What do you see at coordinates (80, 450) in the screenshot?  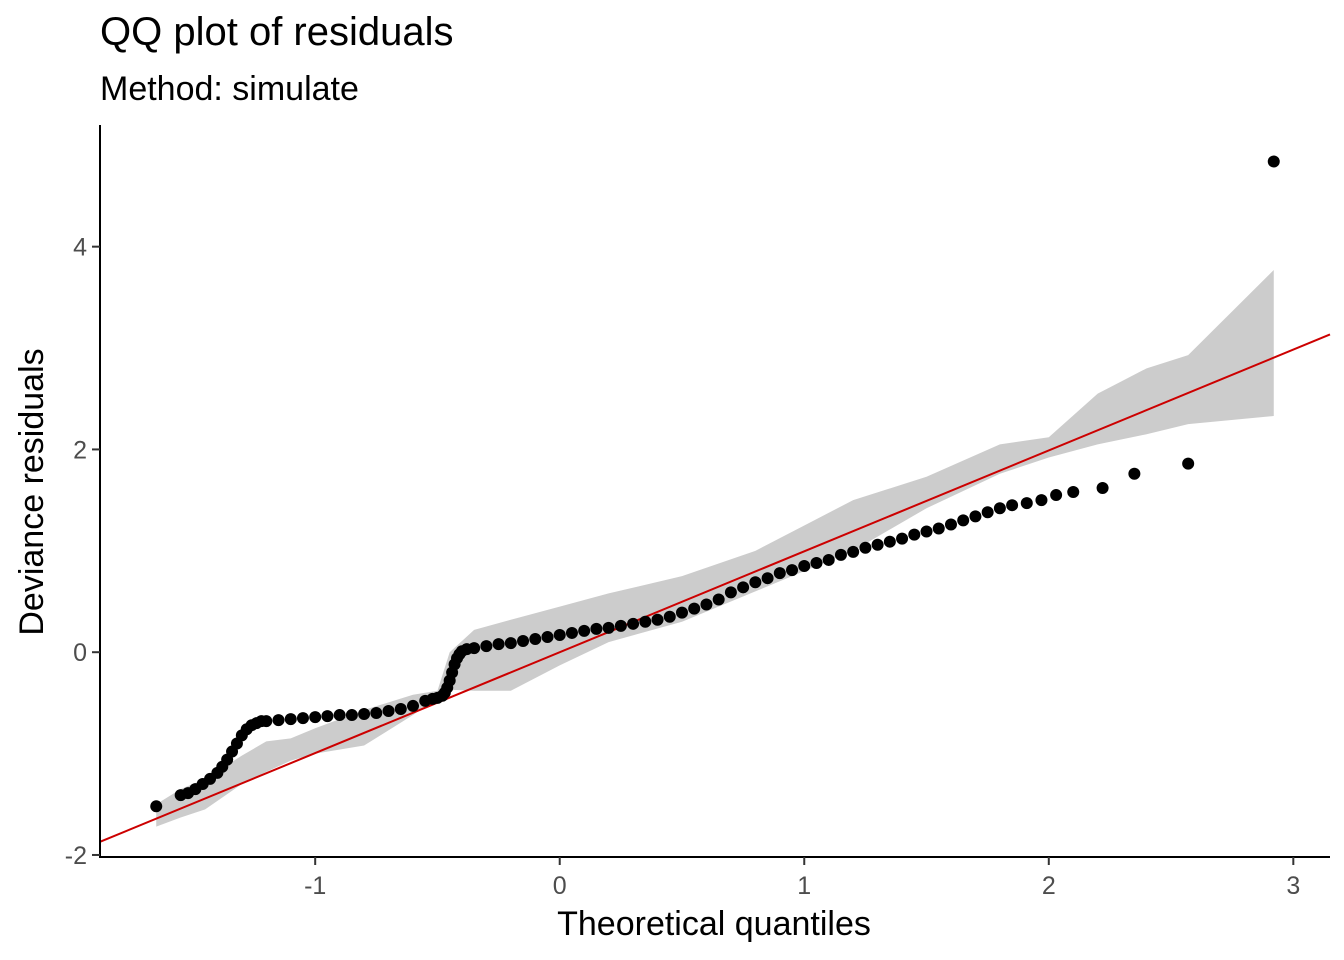 I see `y-tick-label: 2` at bounding box center [80, 450].